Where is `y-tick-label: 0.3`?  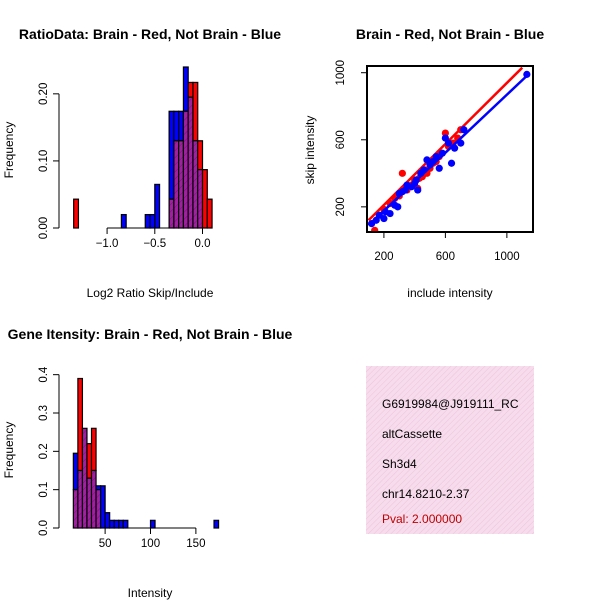 y-tick-label: 0.3 is located at coordinates (44, 413).